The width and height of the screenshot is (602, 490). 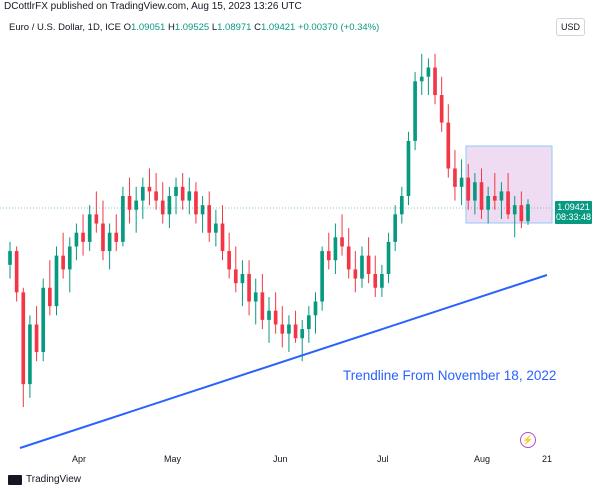 What do you see at coordinates (528, 440) in the screenshot?
I see `lightning-icon: ⚡` at bounding box center [528, 440].